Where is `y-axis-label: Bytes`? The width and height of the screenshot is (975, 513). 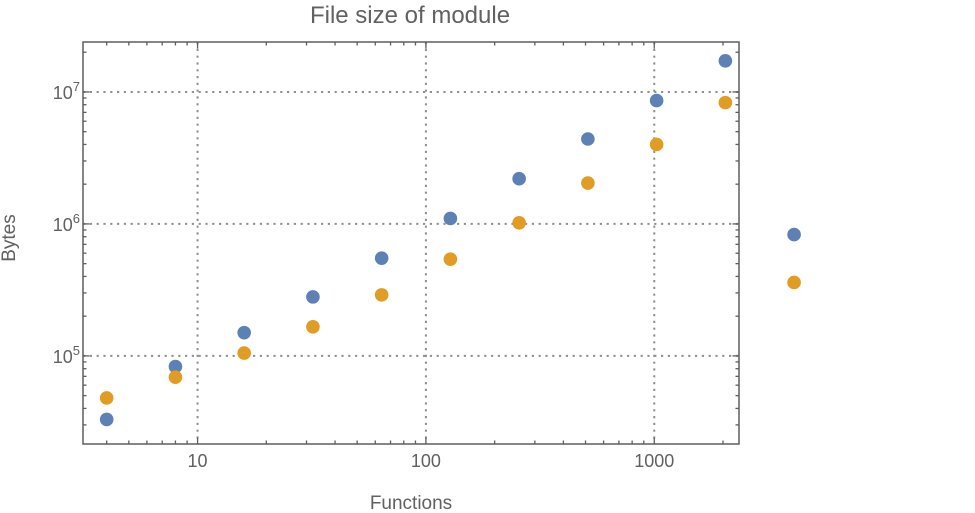
y-axis-label: Bytes is located at coordinates (10, 238).